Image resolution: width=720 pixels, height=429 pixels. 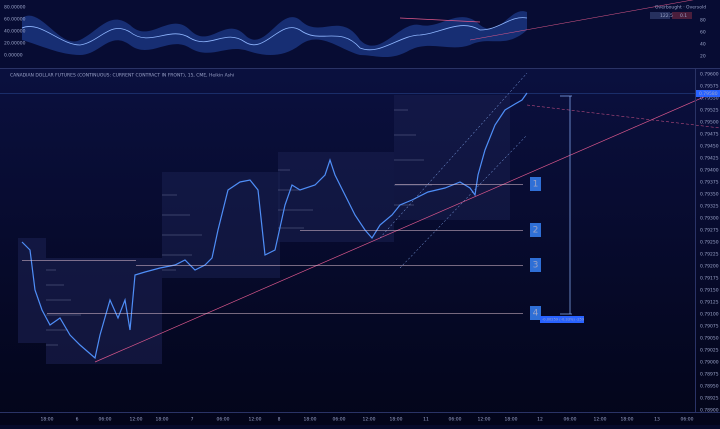 I want to click on measure-tag, so click(x=562, y=319).